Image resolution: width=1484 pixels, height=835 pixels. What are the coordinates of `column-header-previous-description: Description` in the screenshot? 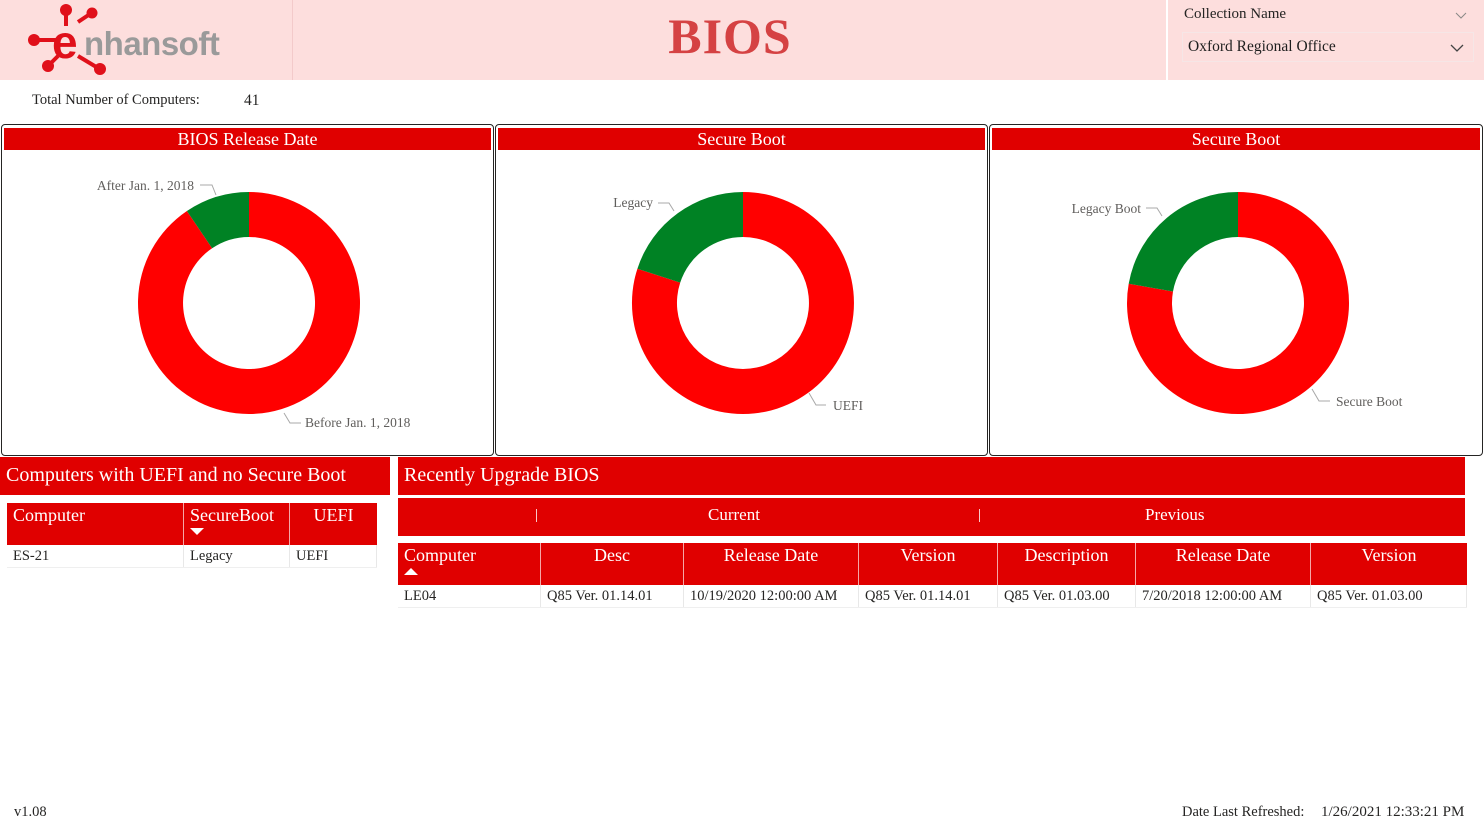 It's located at (1067, 564).